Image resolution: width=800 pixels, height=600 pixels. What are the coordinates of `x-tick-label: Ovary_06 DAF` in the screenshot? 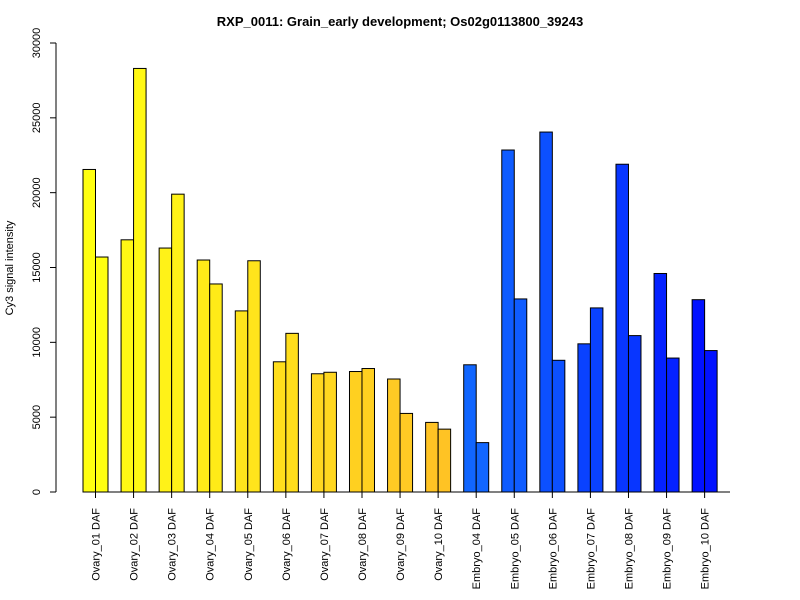 It's located at (287, 544).